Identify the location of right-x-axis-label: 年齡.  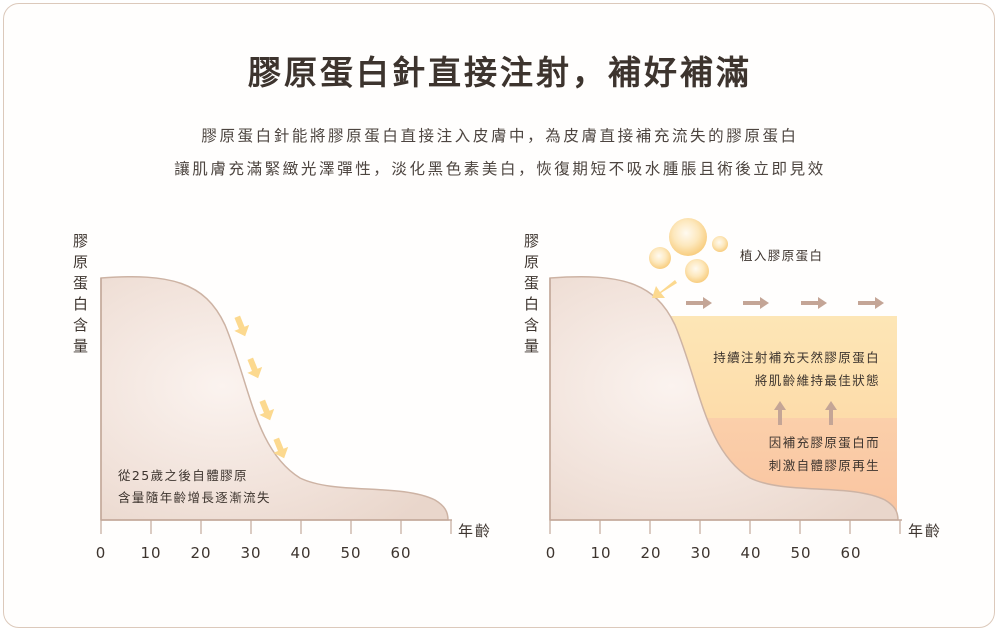
(925, 531).